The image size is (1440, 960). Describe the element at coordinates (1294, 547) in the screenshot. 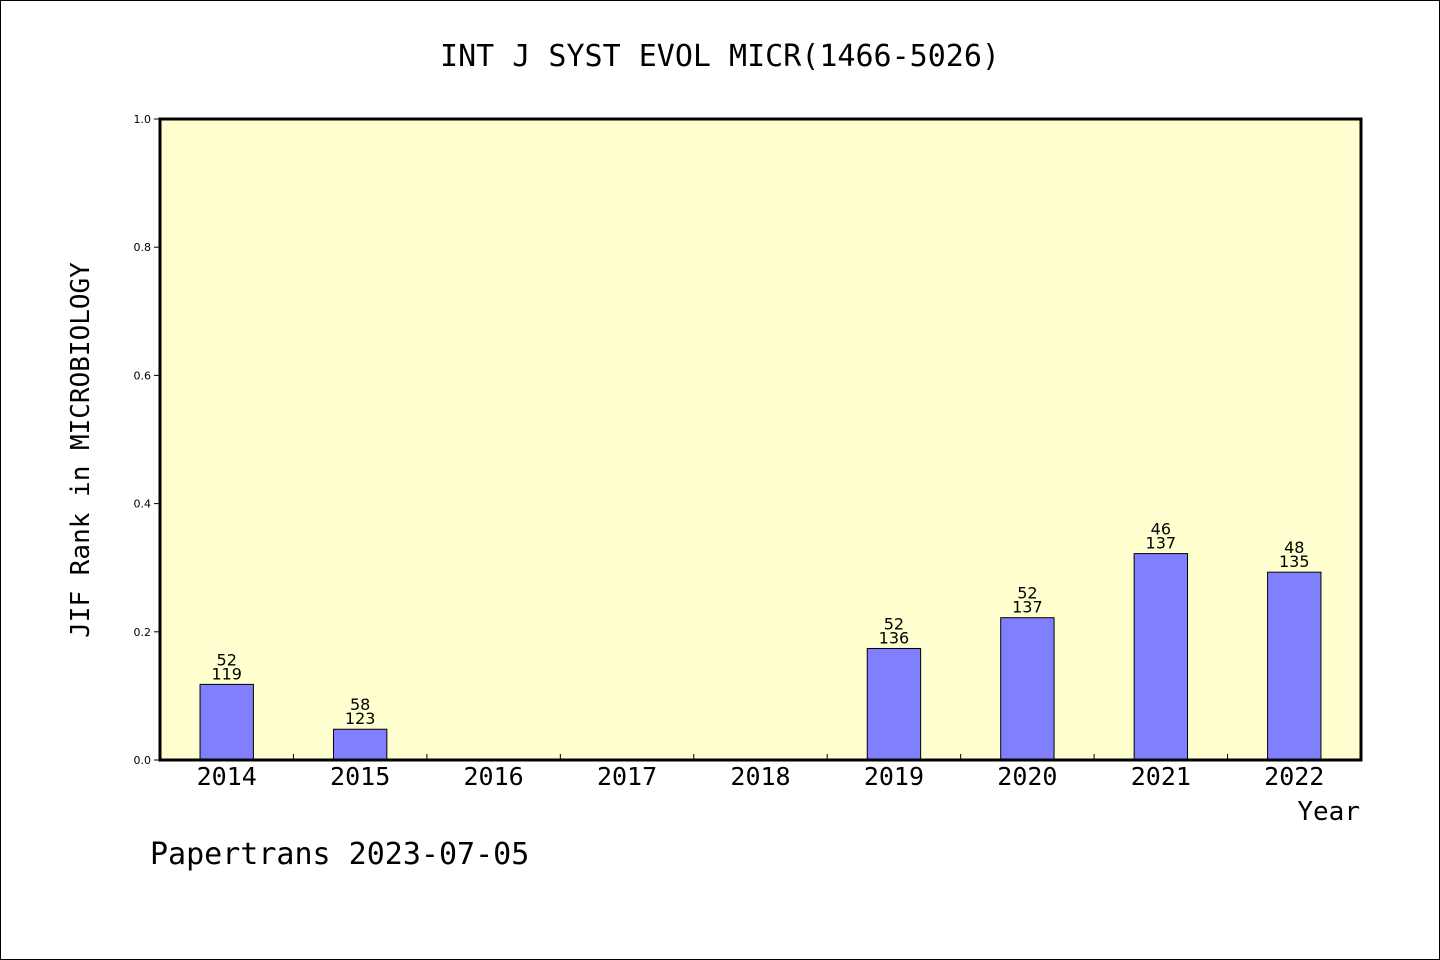

I see `bar-label-rank-2022: 48` at that location.